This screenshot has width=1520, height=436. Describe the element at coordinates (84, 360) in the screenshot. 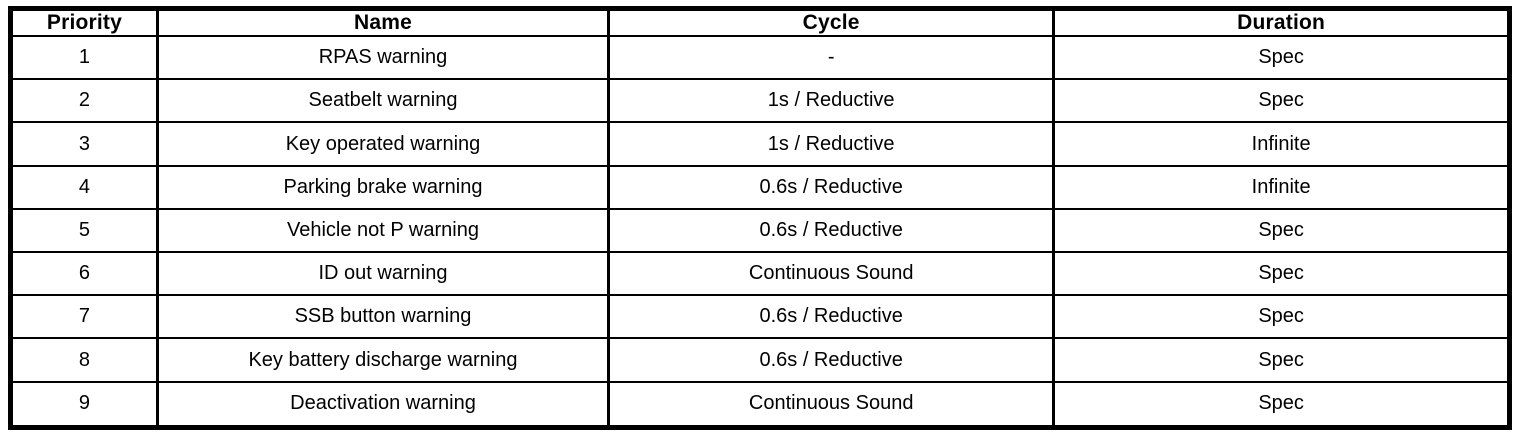

I see `cell-priority: 8` at that location.